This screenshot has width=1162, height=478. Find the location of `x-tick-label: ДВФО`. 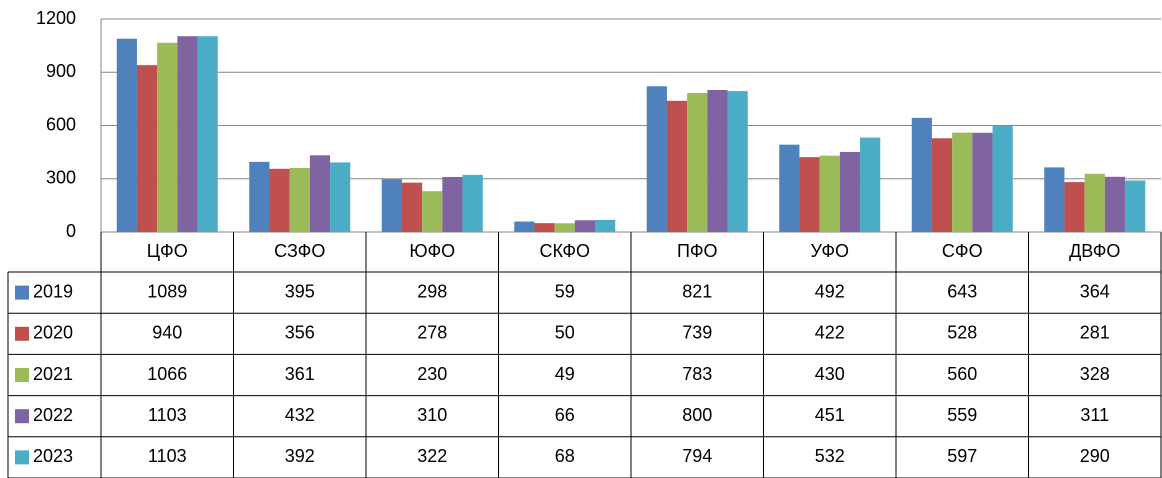

x-tick-label: ДВФО is located at coordinates (1094, 251).